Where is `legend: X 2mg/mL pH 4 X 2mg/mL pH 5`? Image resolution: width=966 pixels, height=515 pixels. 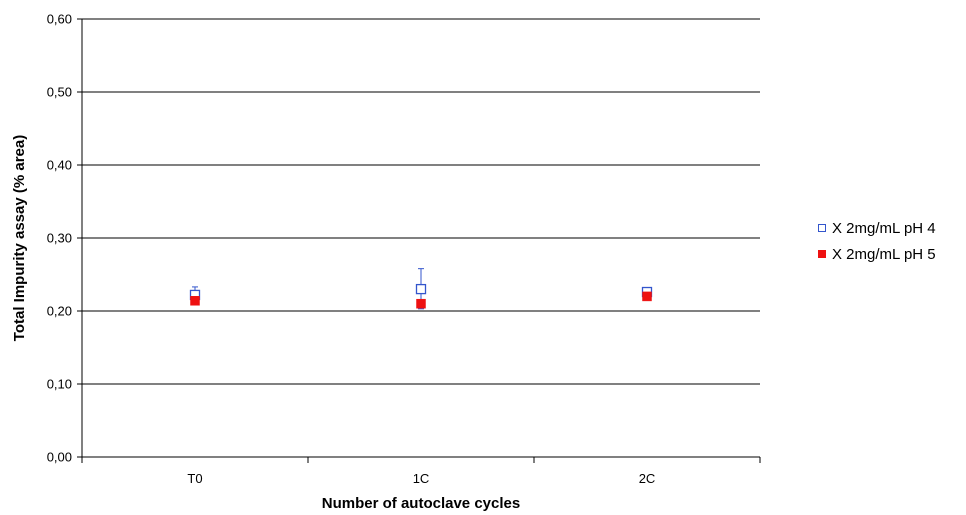 legend: X 2mg/mL pH 4 X 2mg/mL pH 5 is located at coordinates (877, 241).